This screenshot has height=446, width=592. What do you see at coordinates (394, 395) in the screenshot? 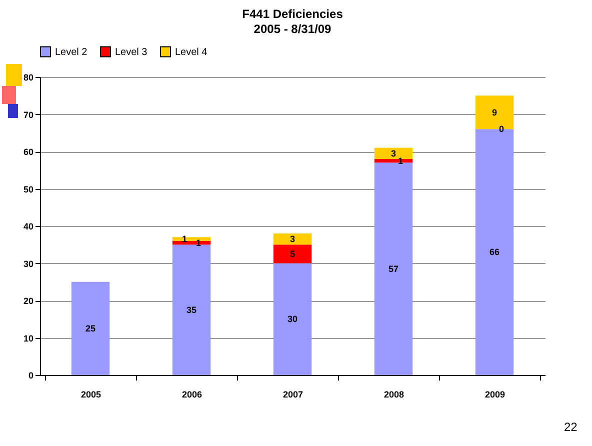
I see `x-tick-label: 2008` at bounding box center [394, 395].